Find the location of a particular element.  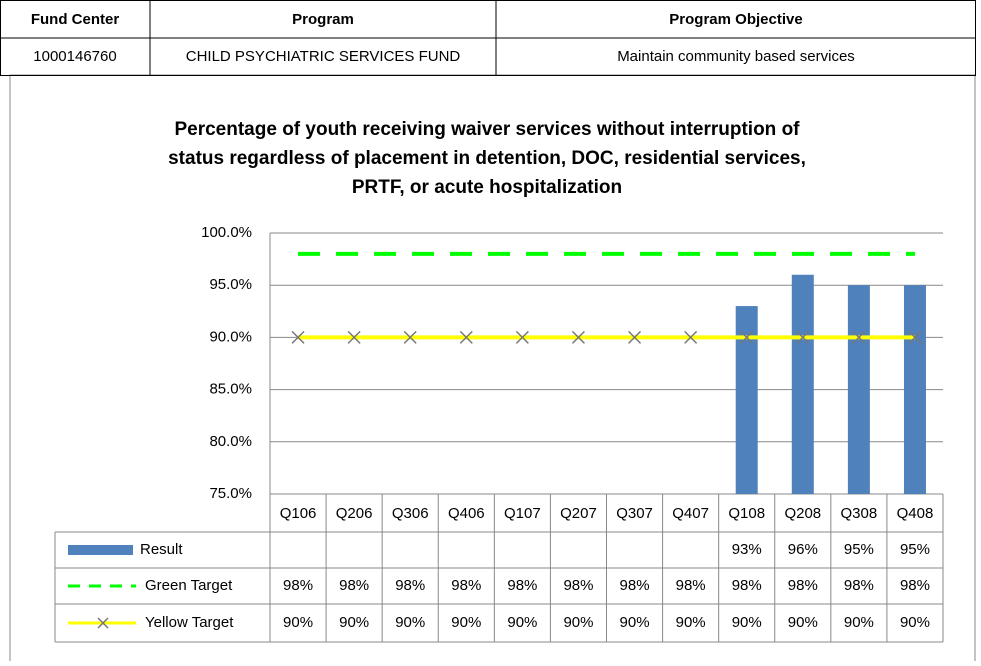

legend-label: Result is located at coordinates (161, 549).